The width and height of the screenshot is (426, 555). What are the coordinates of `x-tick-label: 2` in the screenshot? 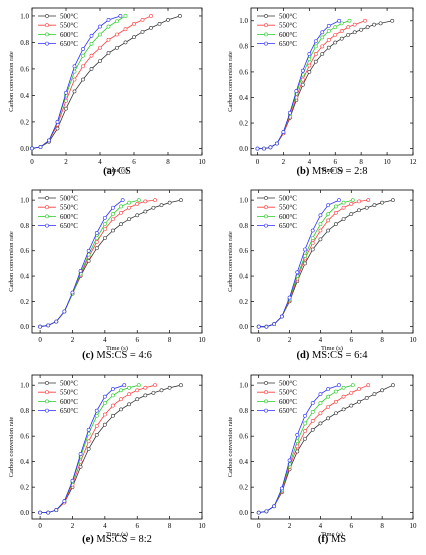 It's located at (290, 340).